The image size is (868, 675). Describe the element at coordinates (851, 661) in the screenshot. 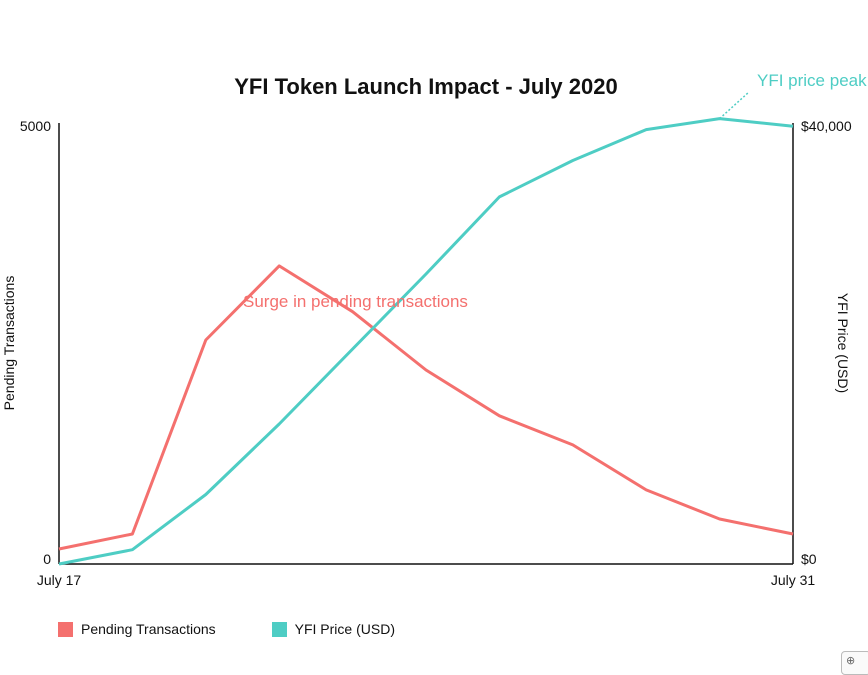

I see `zoom-icon: ⊕` at that location.